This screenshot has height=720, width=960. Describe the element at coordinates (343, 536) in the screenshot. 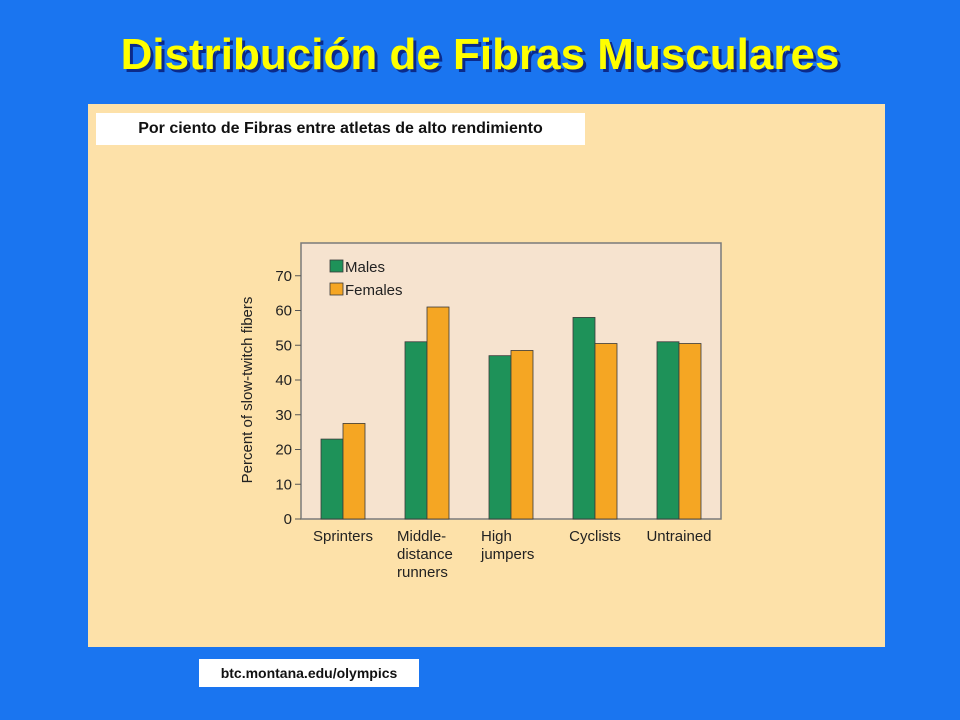

I see `x-category-label: Sprinters` at that location.